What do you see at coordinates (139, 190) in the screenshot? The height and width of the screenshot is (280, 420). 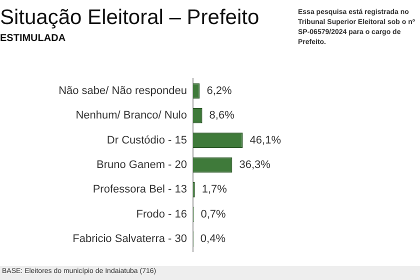 I see `y-tick-label: Professora Bel - 13` at bounding box center [139, 190].